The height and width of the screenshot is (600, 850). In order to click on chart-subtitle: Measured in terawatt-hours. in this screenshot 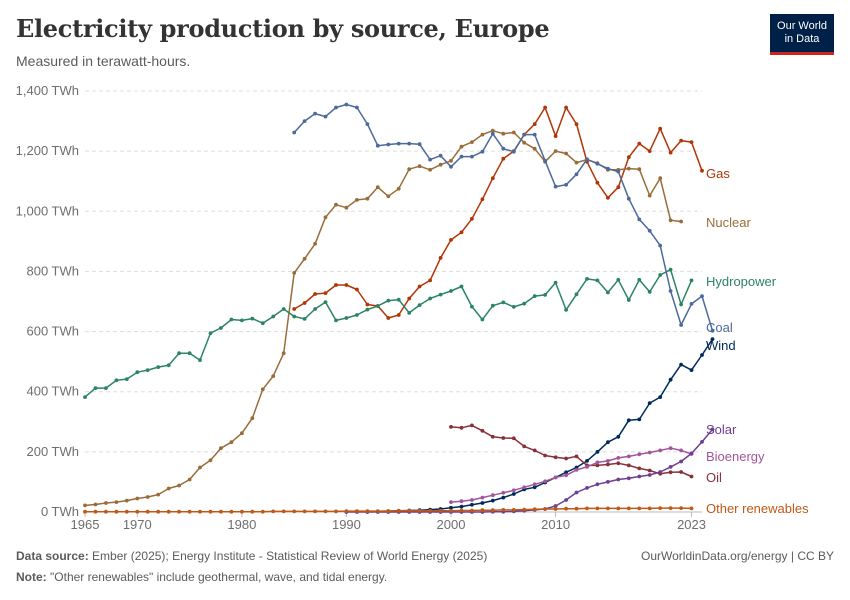, I will do `click(103, 61)`.